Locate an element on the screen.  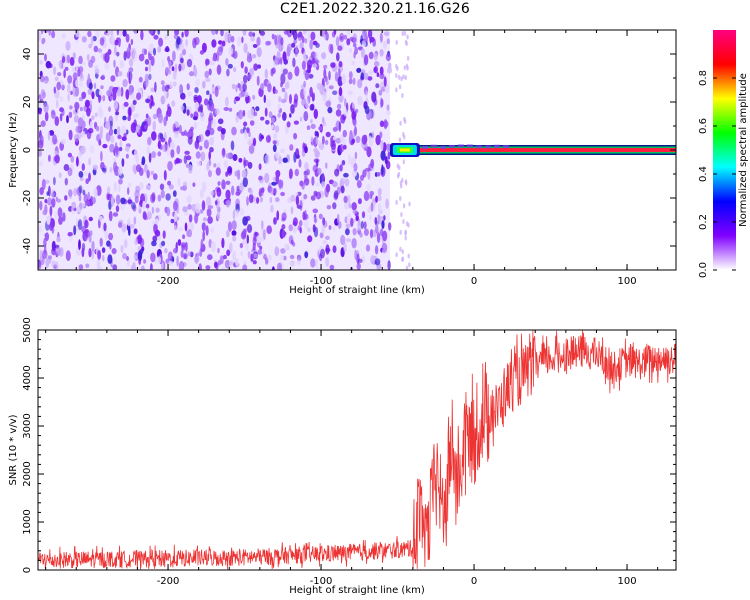
colorbar is located at coordinates (724, 150).